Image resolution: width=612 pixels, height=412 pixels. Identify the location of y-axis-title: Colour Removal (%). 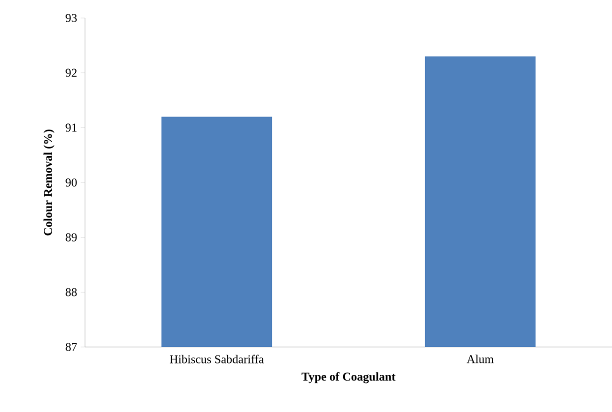
(49, 183).